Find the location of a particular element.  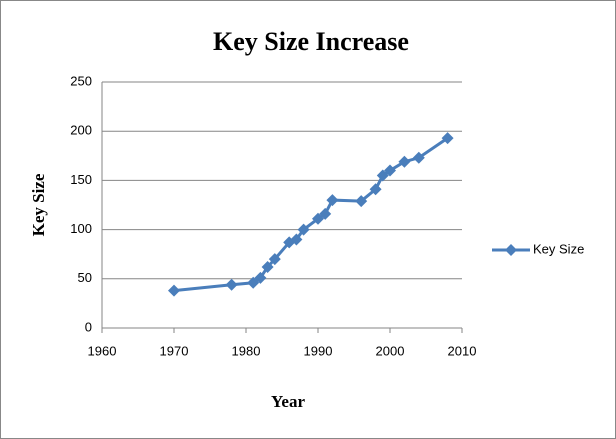

y-tick-label: 0 is located at coordinates (88, 326).